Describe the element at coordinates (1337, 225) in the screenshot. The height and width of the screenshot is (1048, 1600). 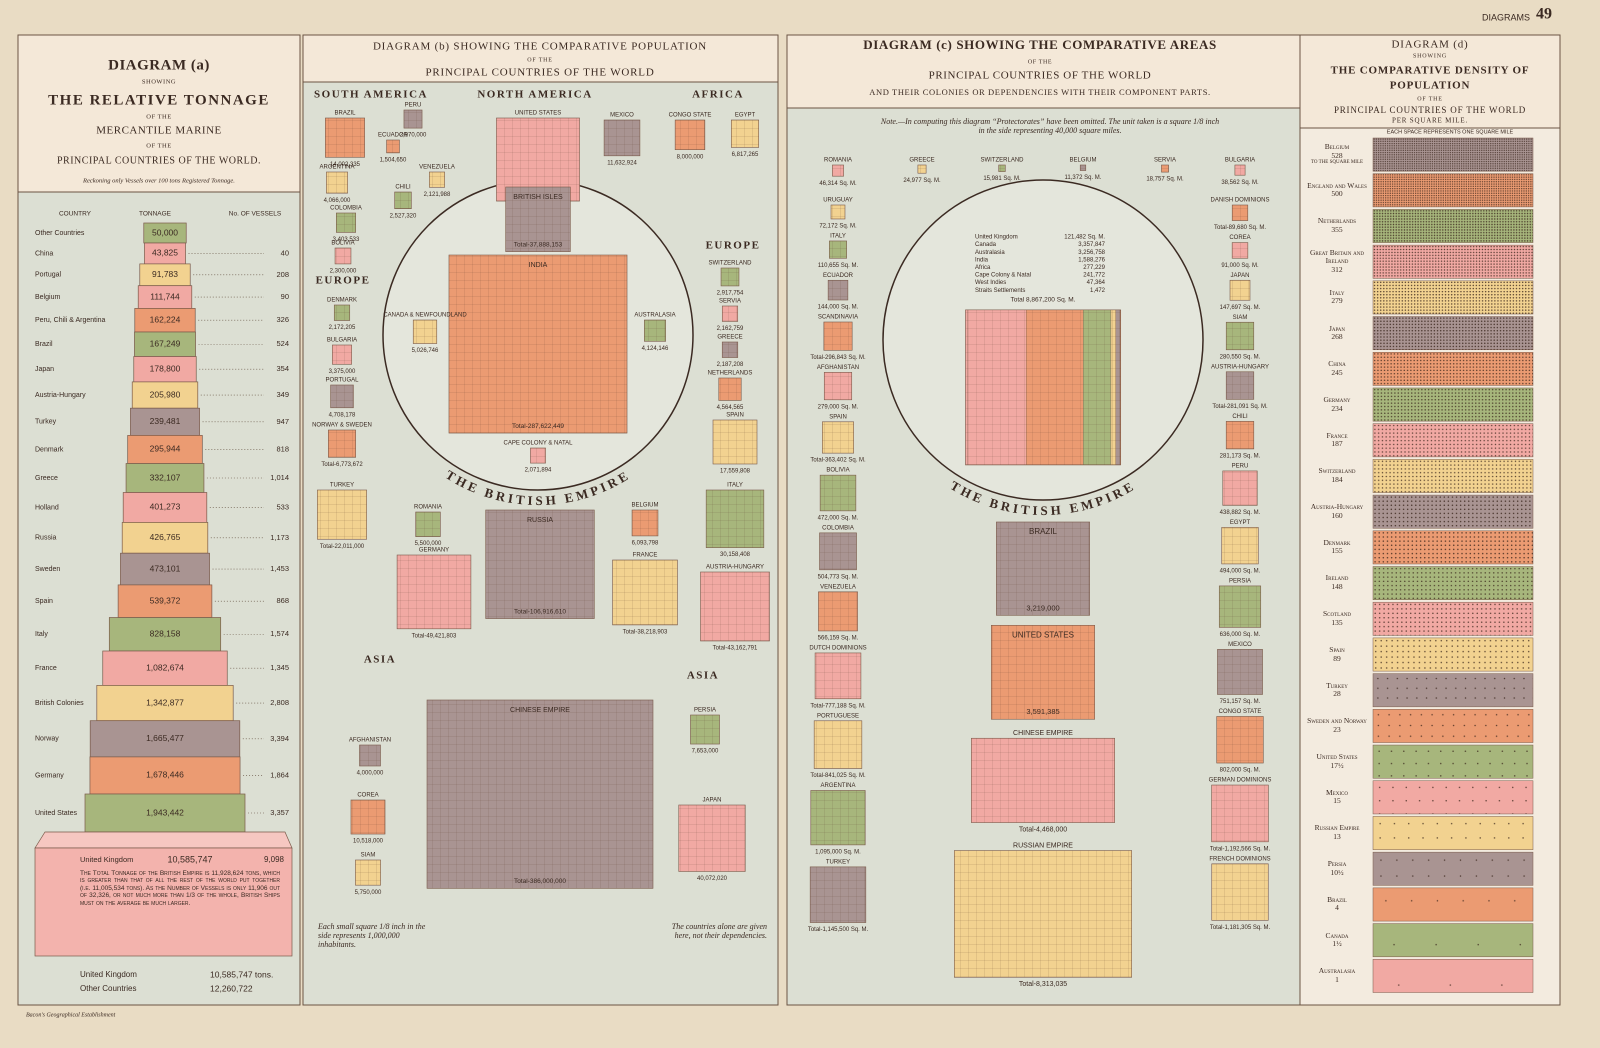
I see `row-label: Netherlands 355` at that location.